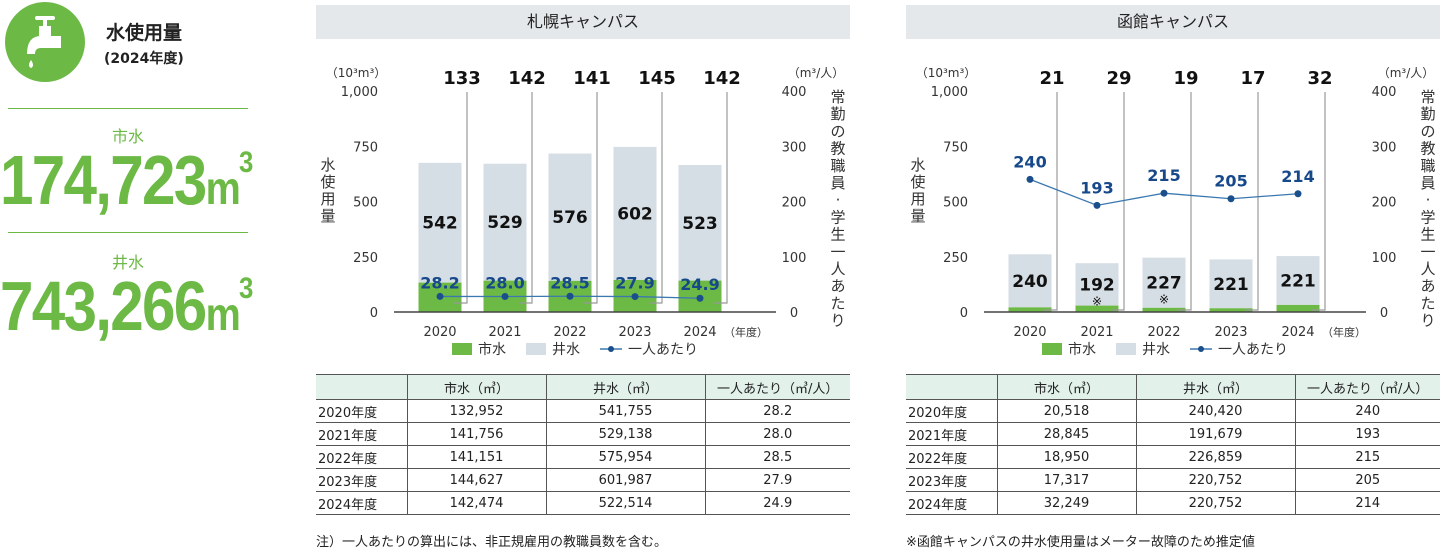 This screenshot has width=1440, height=556. What do you see at coordinates (103, 180) in the screenshot?
I see `city-water-number: 174,723` at bounding box center [103, 180].